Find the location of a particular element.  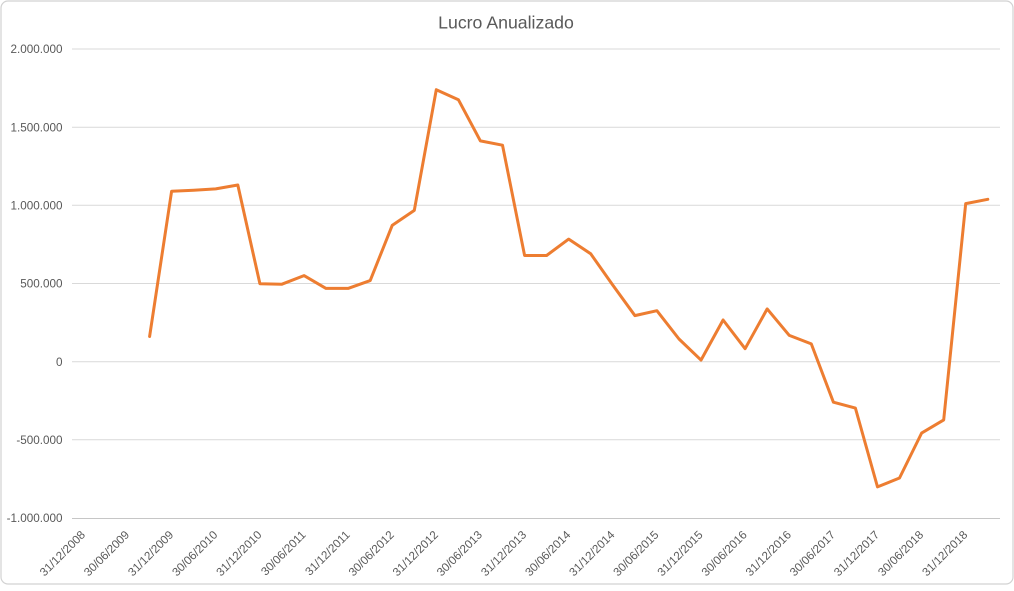

svg-text: 1.000.000 is located at coordinates (37, 206).